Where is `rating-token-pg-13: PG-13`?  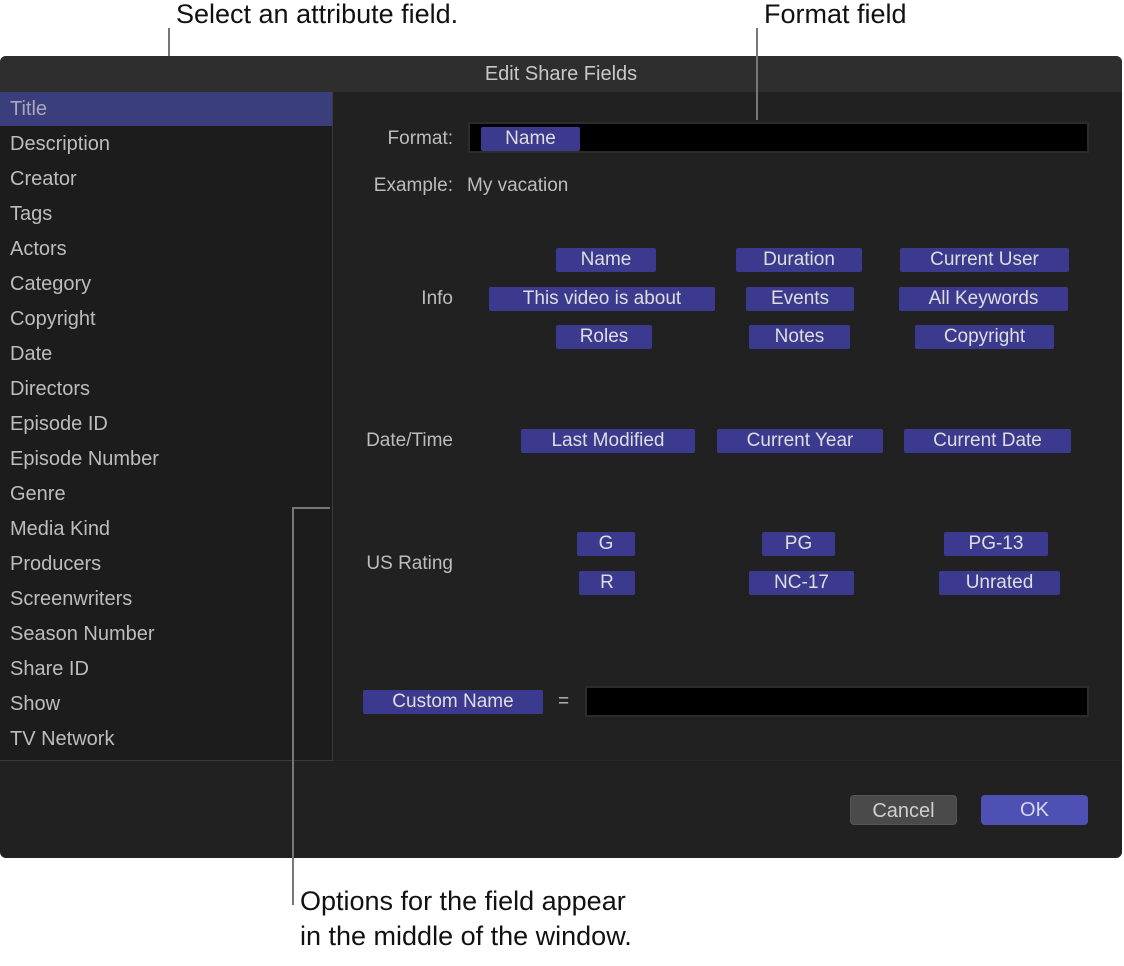 rating-token-pg-13: PG-13 is located at coordinates (996, 544).